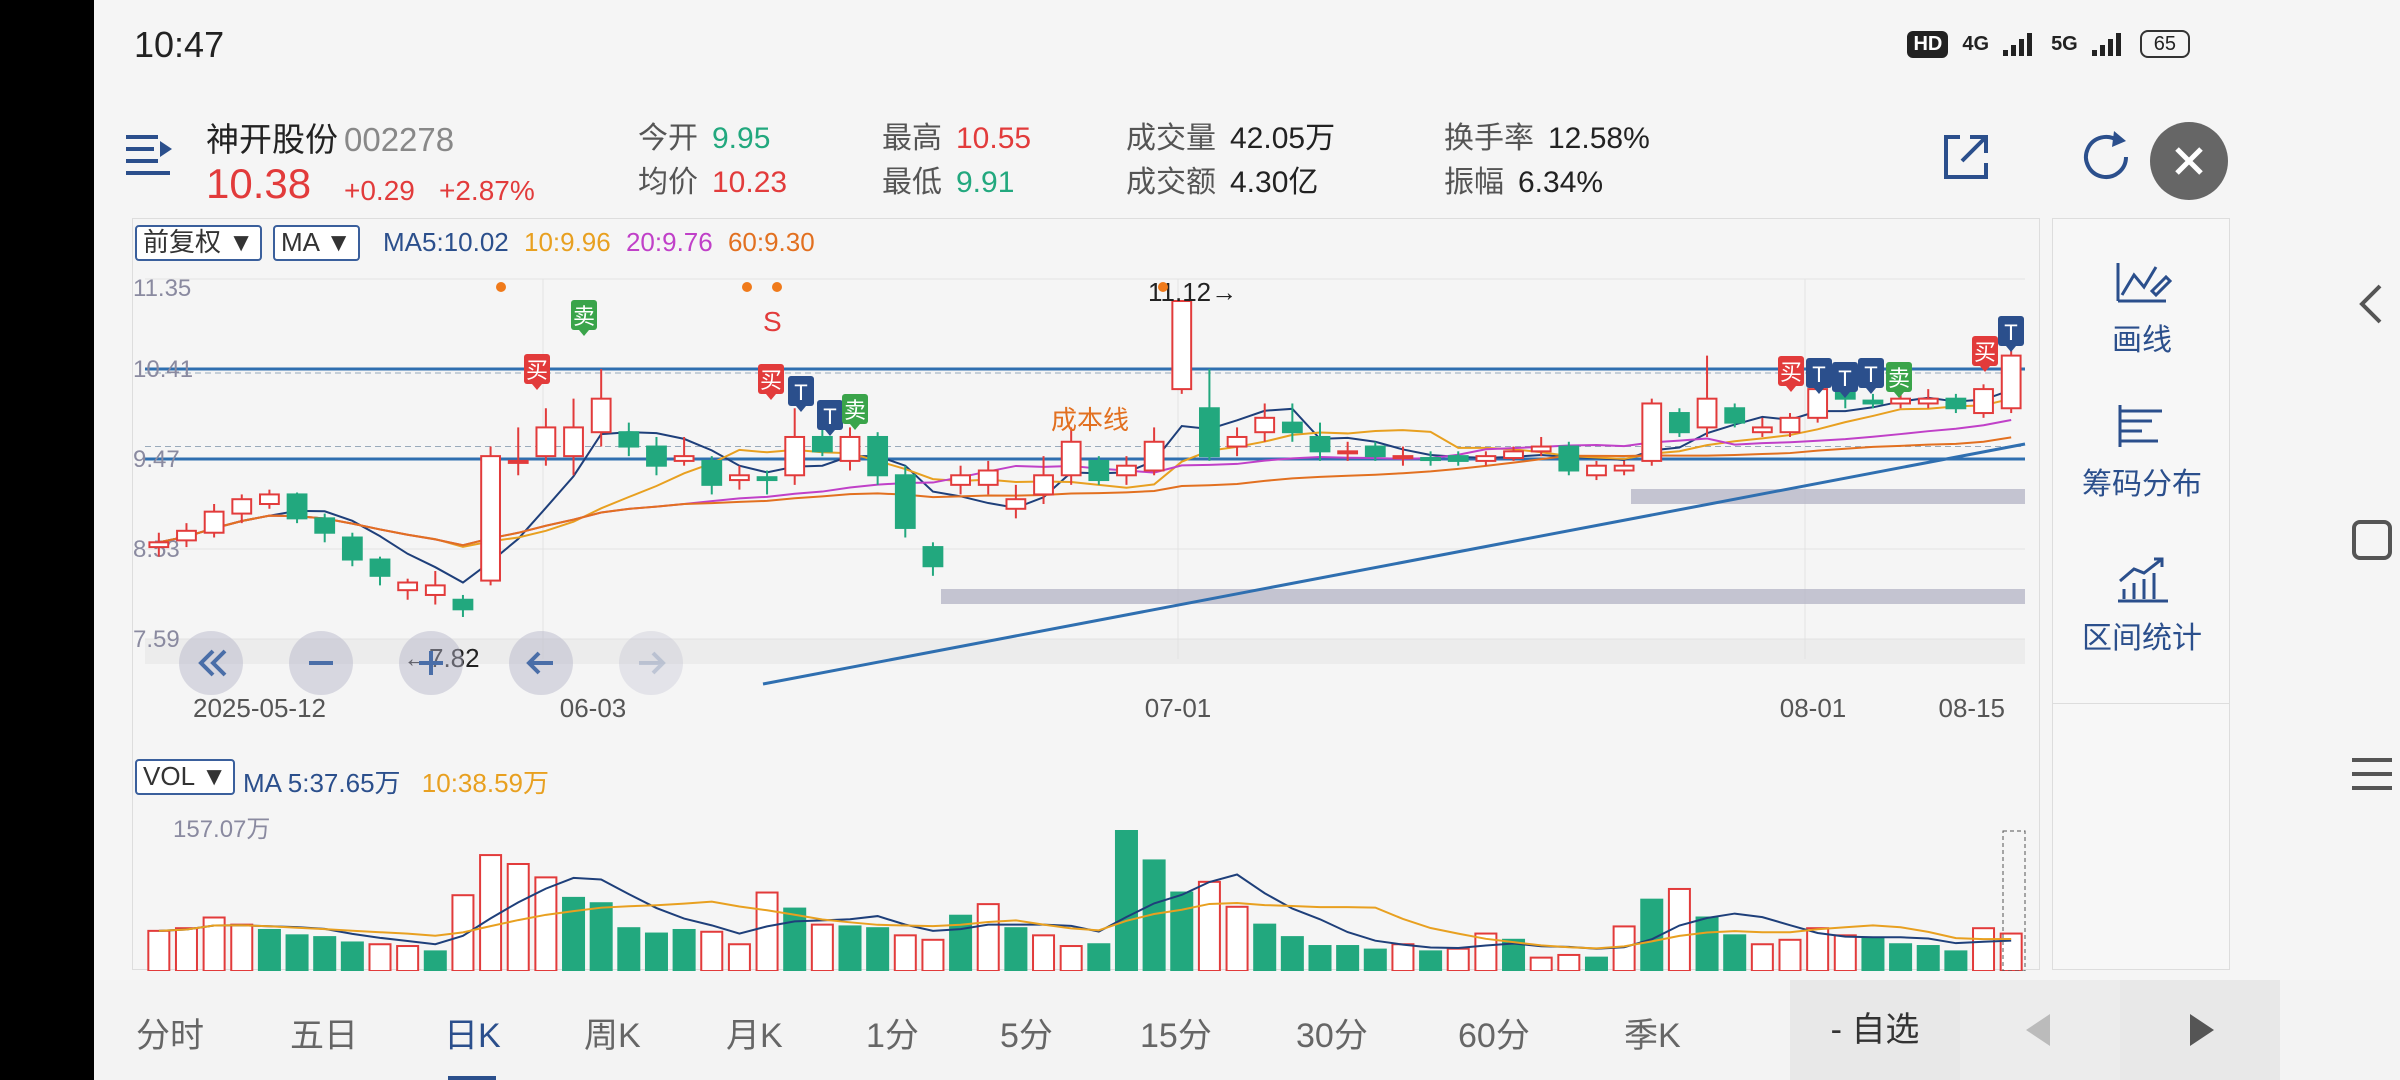 This screenshot has height=1080, width=2400. I want to click on quote-high: 最高 10.55, so click(957, 138).